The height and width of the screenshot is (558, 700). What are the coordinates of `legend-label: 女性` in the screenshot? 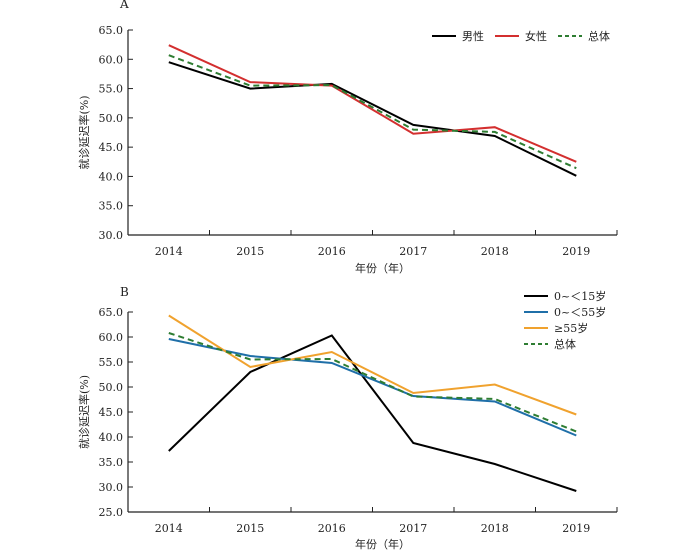 It's located at (536, 36).